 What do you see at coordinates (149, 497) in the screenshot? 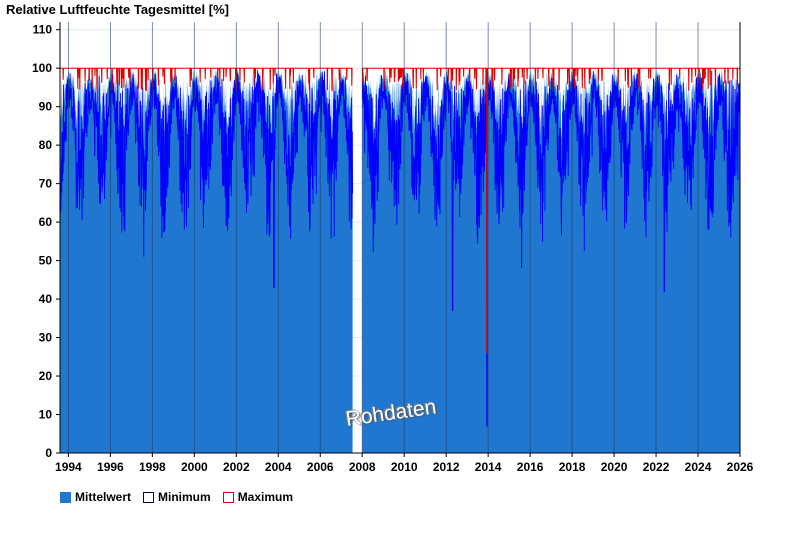
I see `legend-swatch-minimum` at bounding box center [149, 497].